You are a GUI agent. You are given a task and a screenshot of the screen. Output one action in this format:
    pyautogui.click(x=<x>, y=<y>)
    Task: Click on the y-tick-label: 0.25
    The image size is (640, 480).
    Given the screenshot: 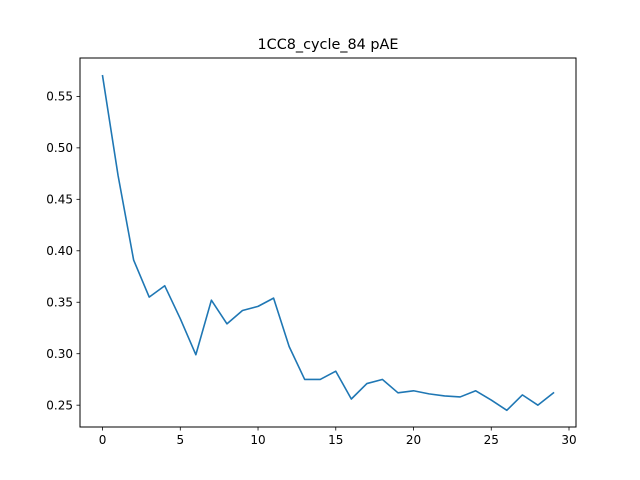 What is the action you would take?
    pyautogui.click(x=59, y=405)
    